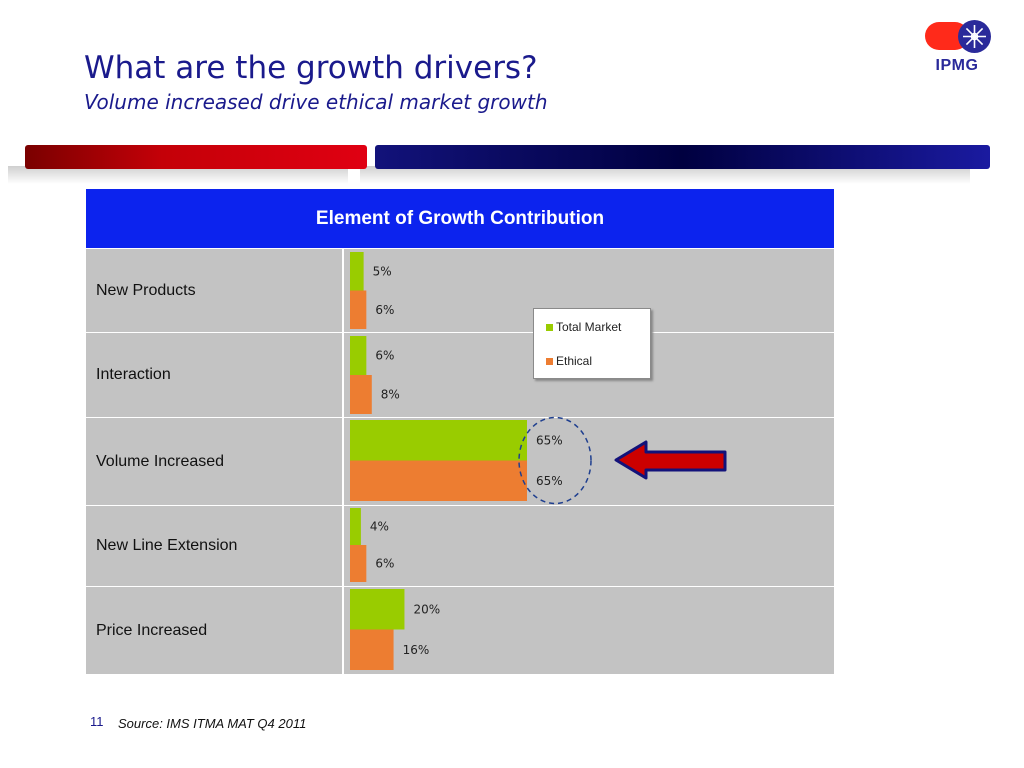 This screenshot has height=768, width=1024. What do you see at coordinates (682, 157) in the screenshot?
I see `decor-band-blue` at bounding box center [682, 157].